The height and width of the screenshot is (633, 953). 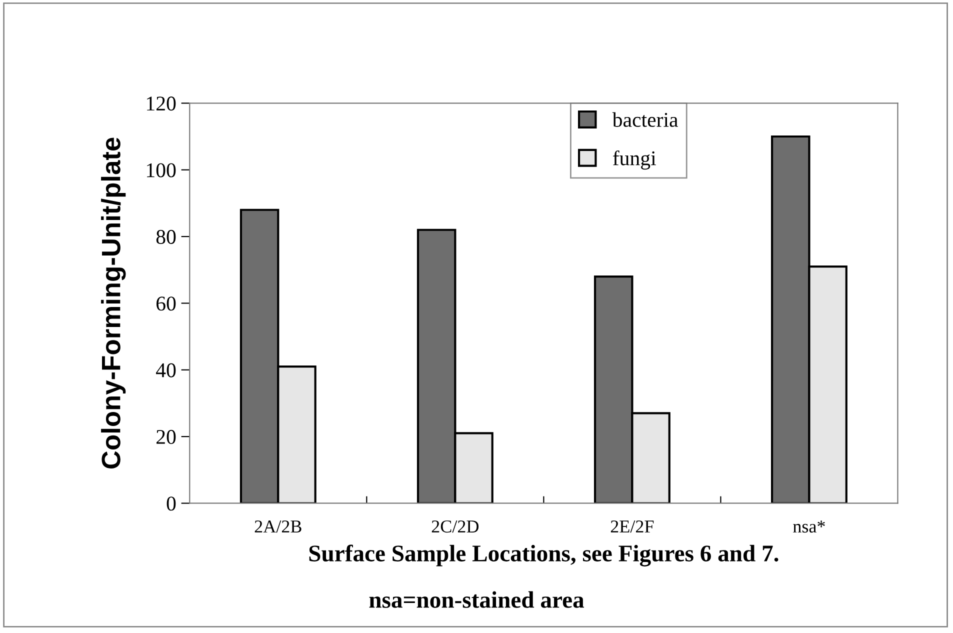 I want to click on y-tick-label: 100, so click(x=161, y=170).